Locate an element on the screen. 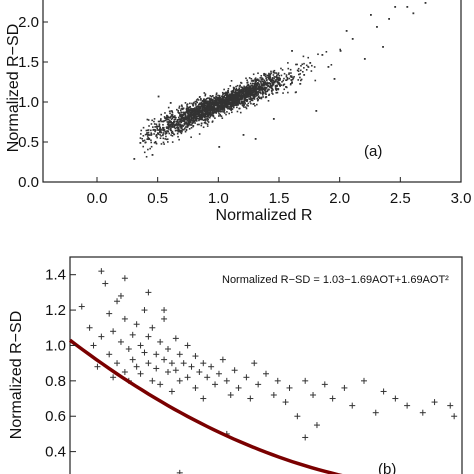 This screenshot has width=474, height=474. panel-b-annotation: (b) is located at coordinates (387, 467).